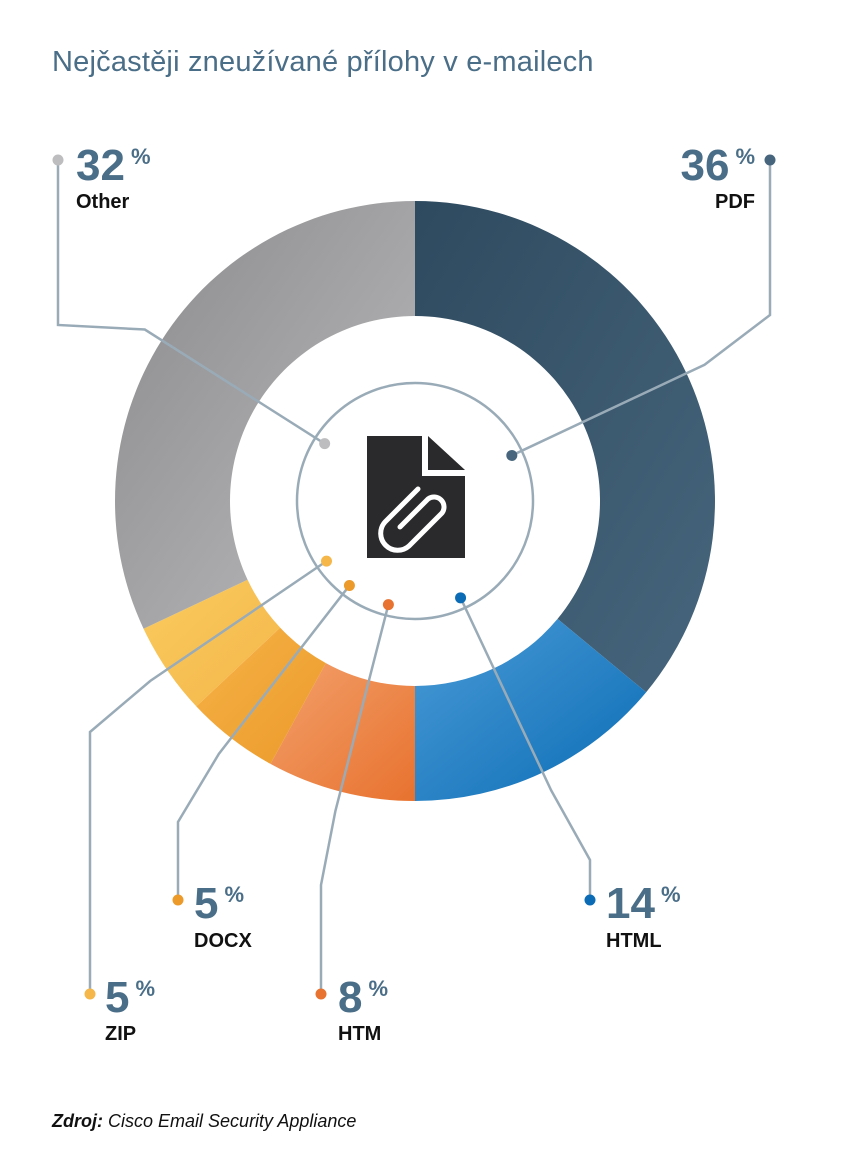 The width and height of the screenshot is (846, 1168). I want to click on leader-zip, so click(208, 777).